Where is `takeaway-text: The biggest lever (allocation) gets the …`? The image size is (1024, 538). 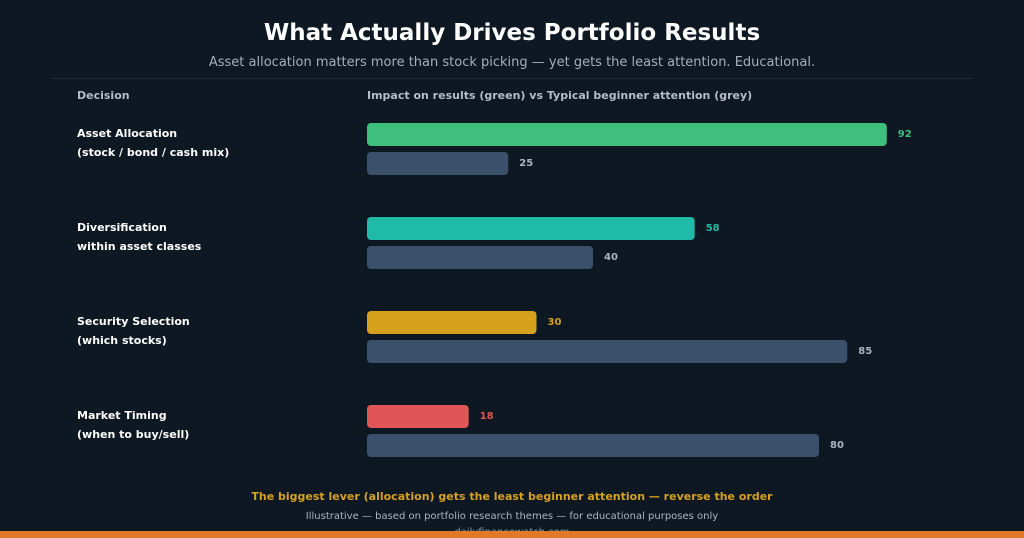 takeaway-text: The biggest lever (allocation) gets the … is located at coordinates (512, 496).